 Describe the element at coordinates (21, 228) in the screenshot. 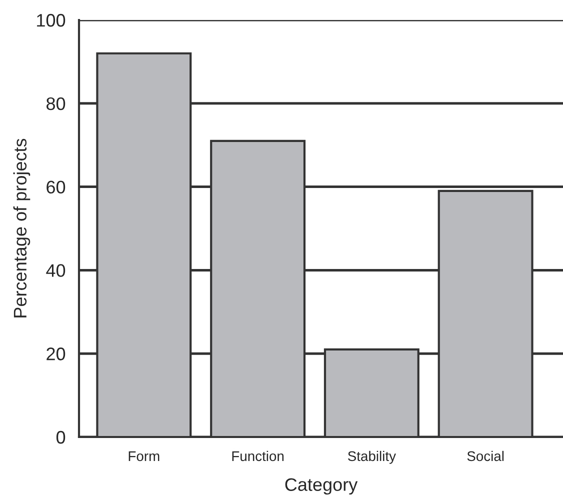

I see `y-axis-title: Percentage of projects` at that location.